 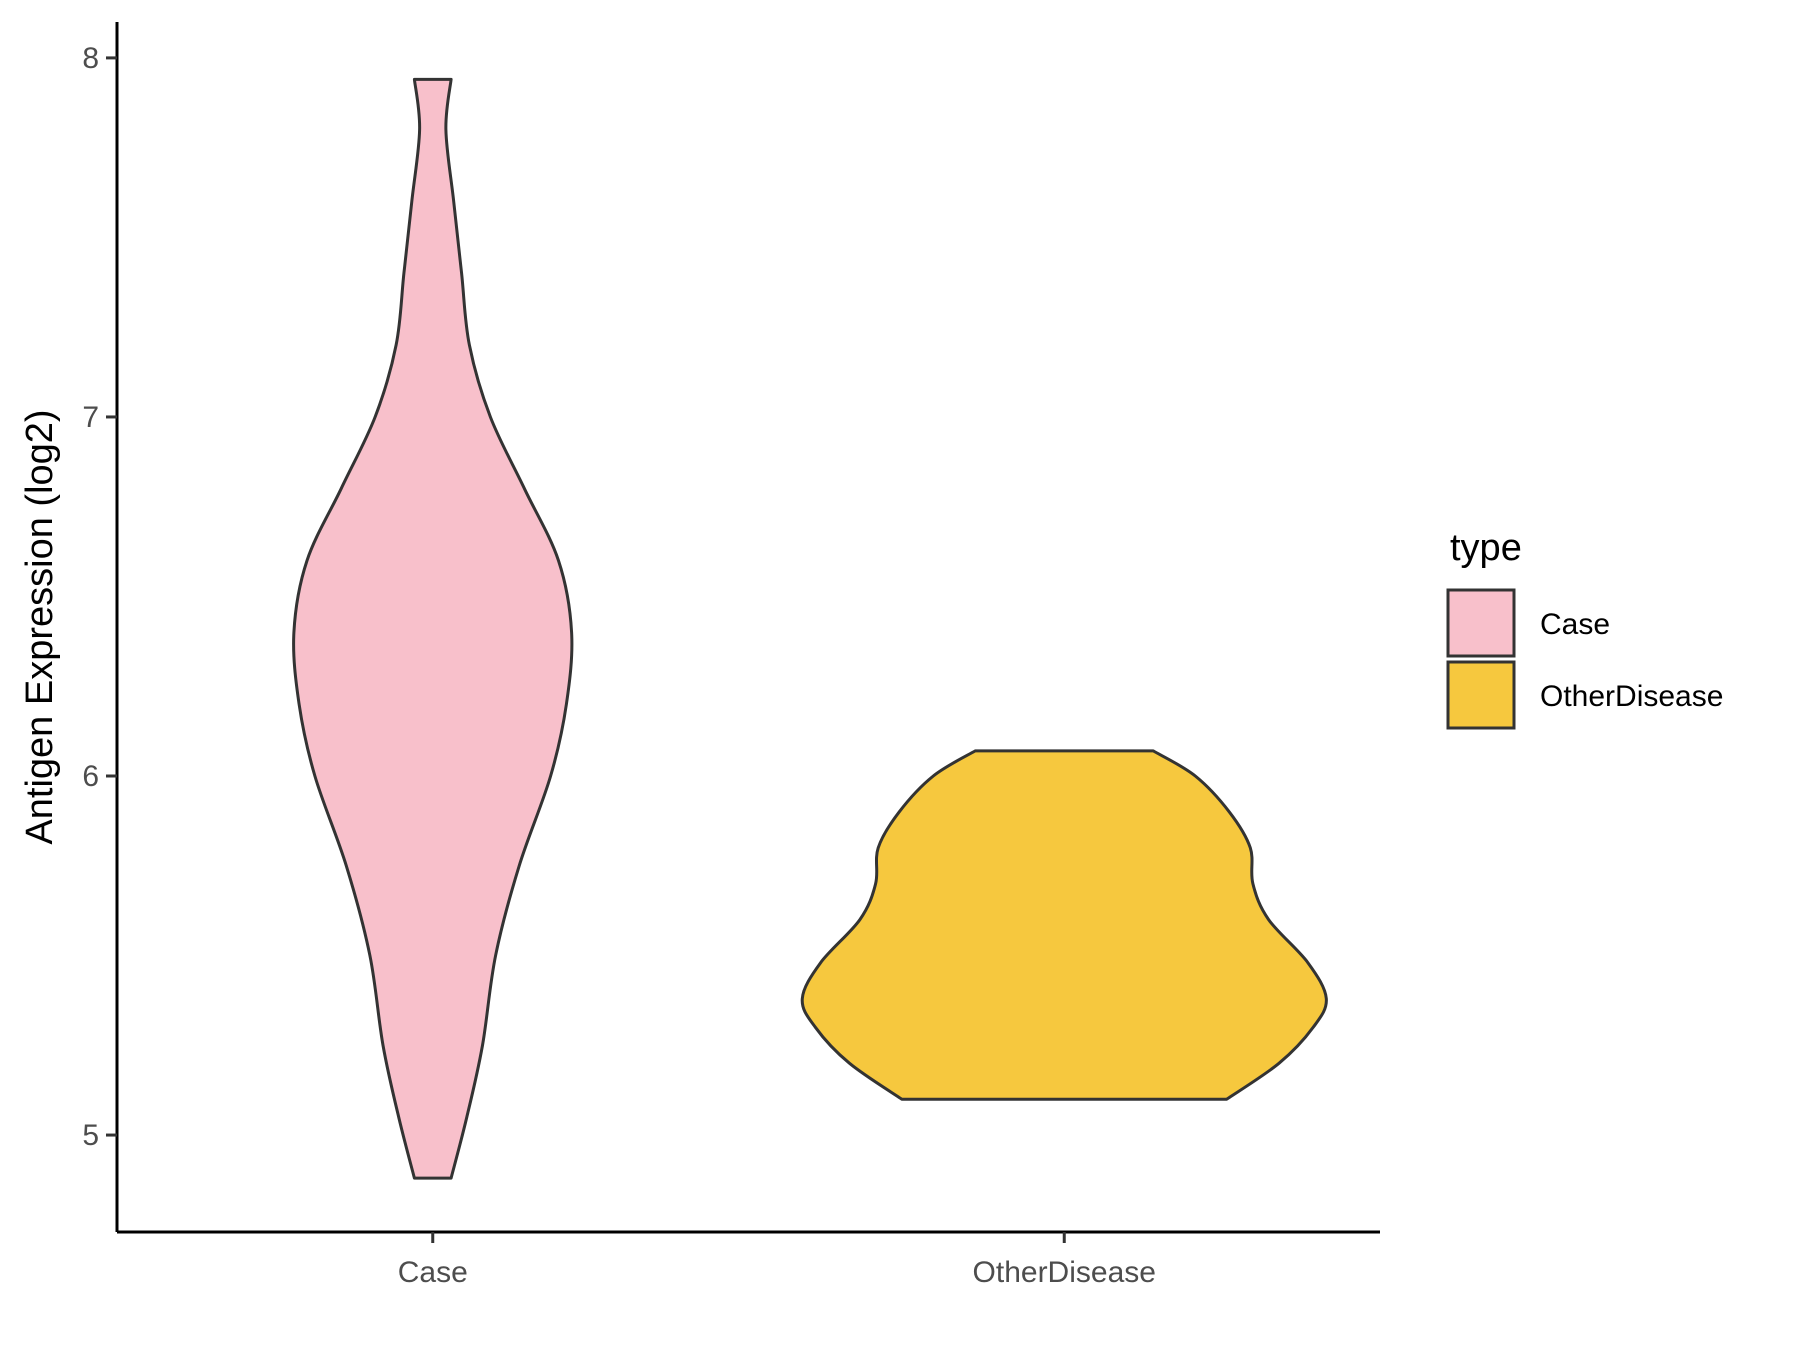 I want to click on violin-otherdisease, so click(x=1064, y=925).